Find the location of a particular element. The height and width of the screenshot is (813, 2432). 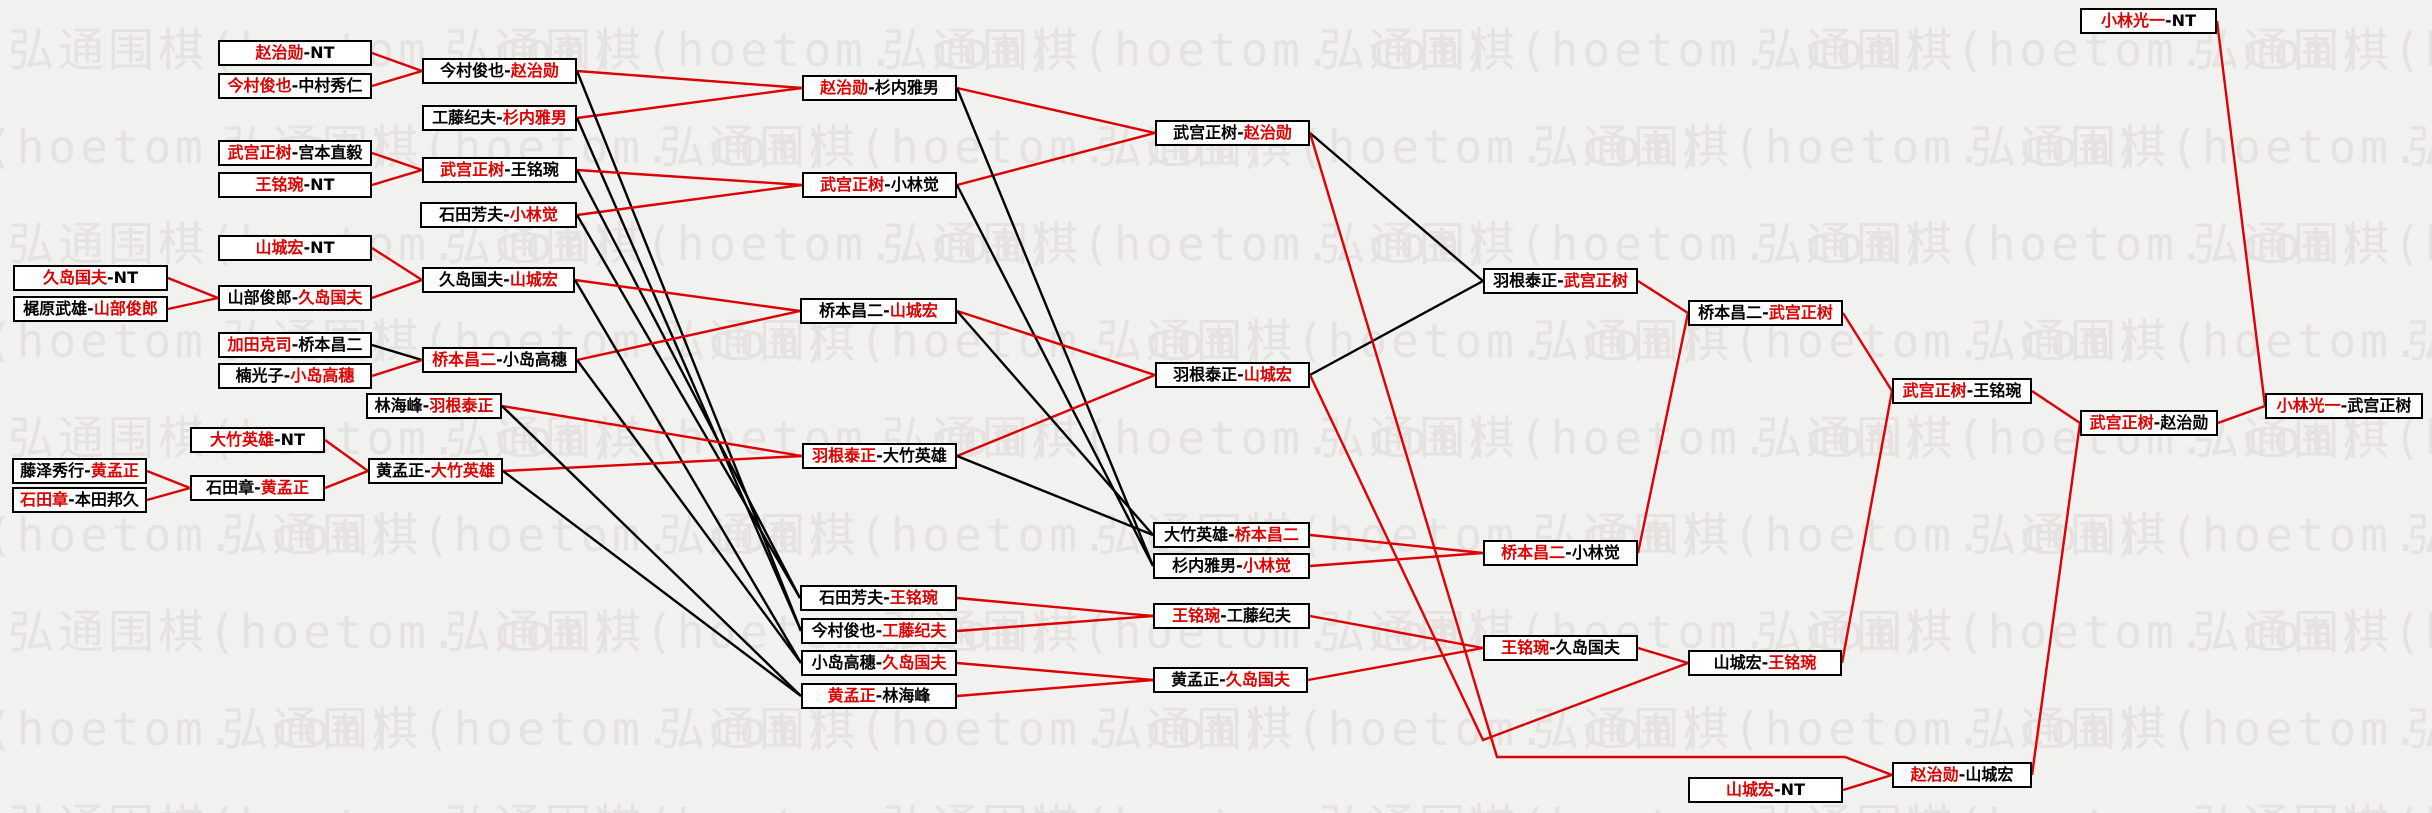

match-box: 桥本昌二-小林觉 is located at coordinates (1560, 553).